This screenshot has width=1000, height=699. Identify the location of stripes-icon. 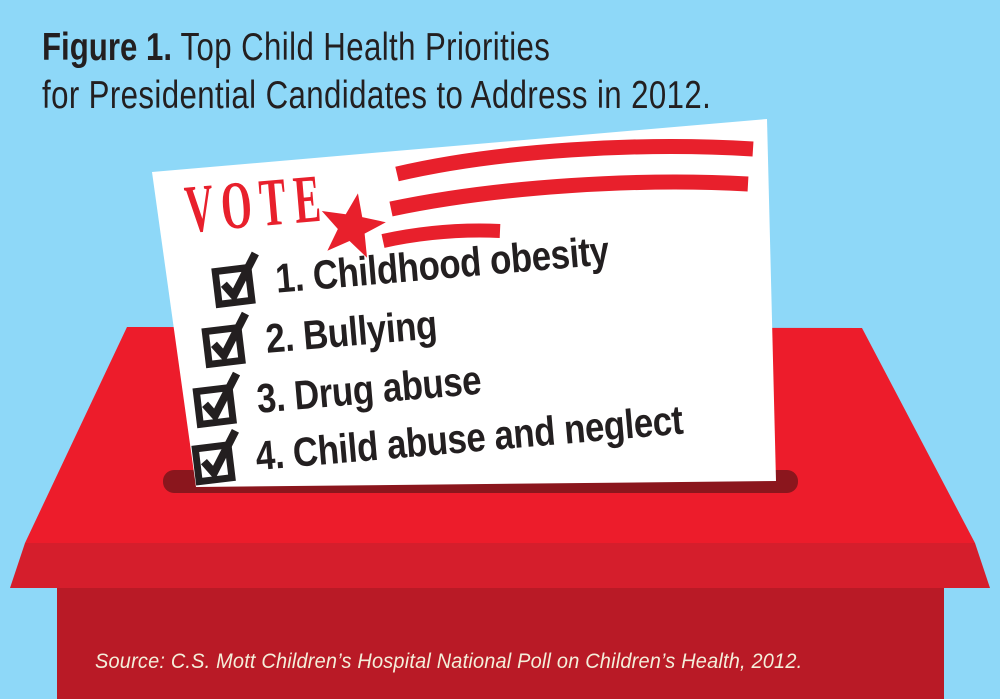
(567, 193).